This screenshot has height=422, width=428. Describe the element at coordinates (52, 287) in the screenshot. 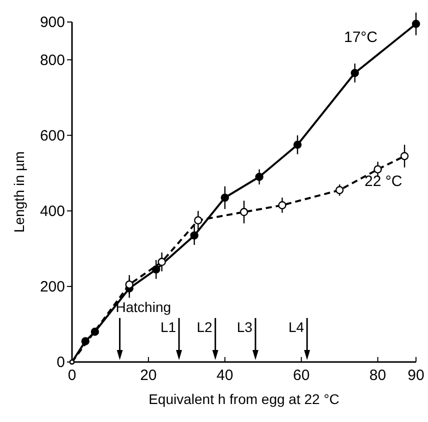

I see `y-tick-label: 200` at that location.